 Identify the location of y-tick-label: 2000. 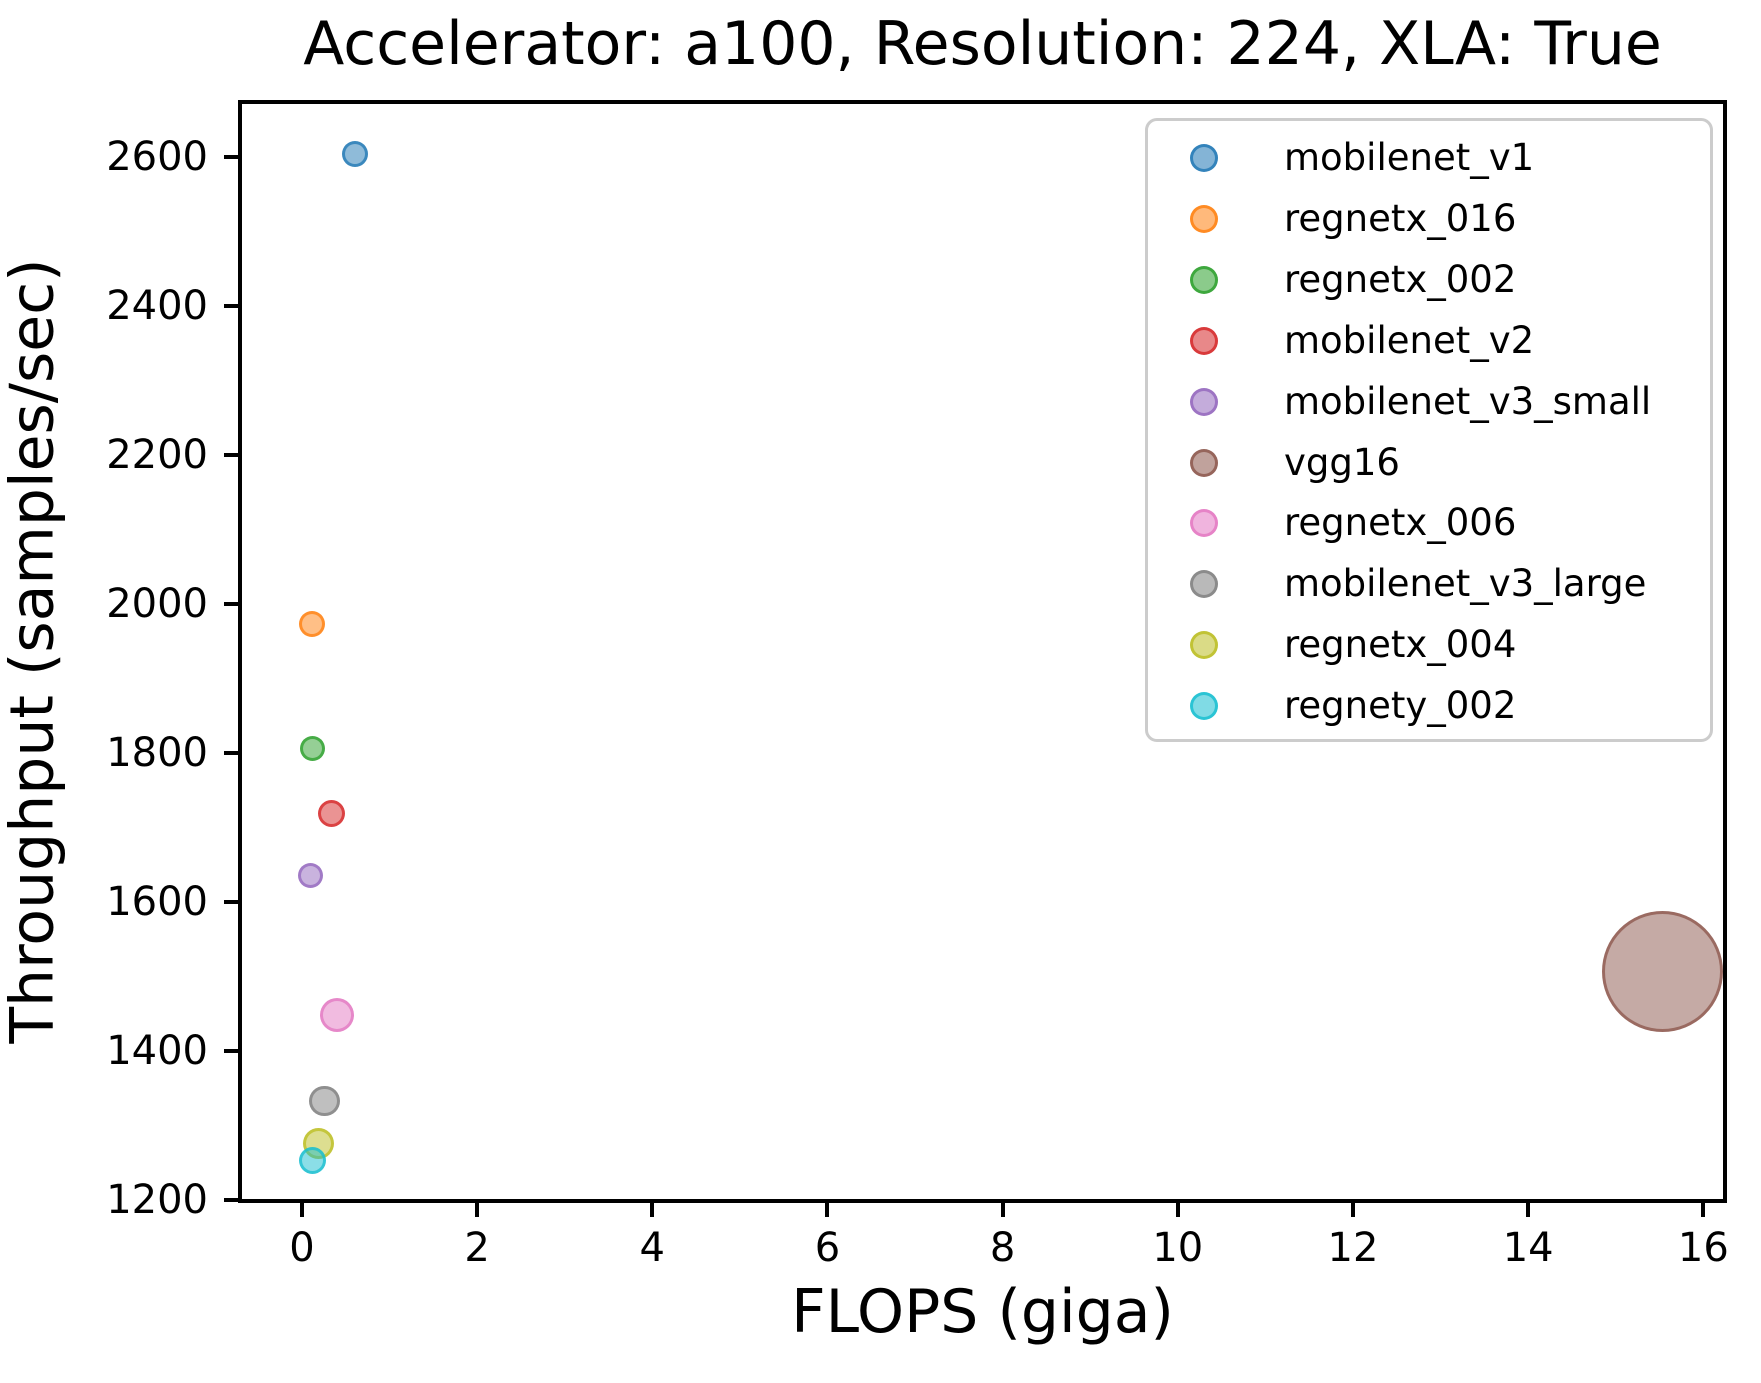
(157, 603).